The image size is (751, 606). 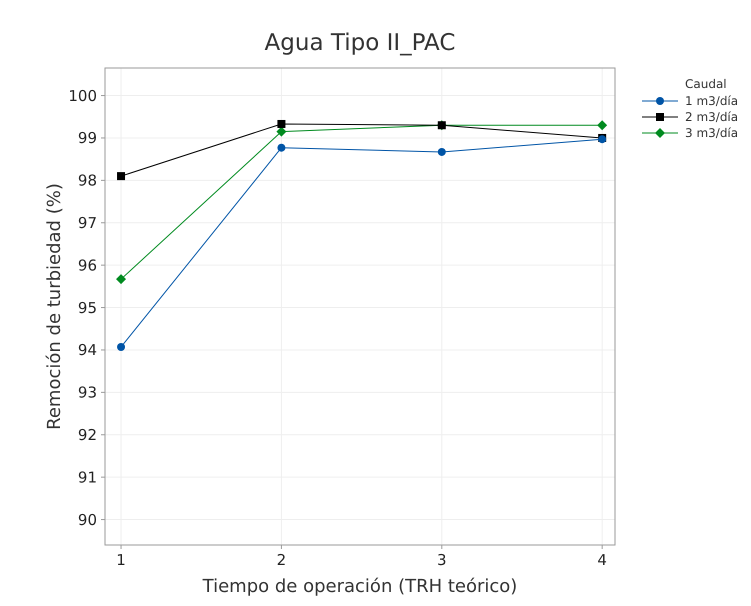 What do you see at coordinates (360, 43) in the screenshot?
I see `chart-title: Agua Tipo II_PAC` at bounding box center [360, 43].